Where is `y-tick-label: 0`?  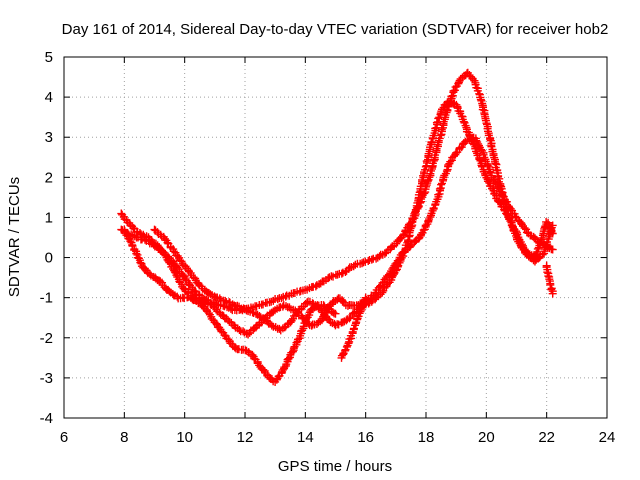
y-tick-label: 0 is located at coordinates (49, 258).